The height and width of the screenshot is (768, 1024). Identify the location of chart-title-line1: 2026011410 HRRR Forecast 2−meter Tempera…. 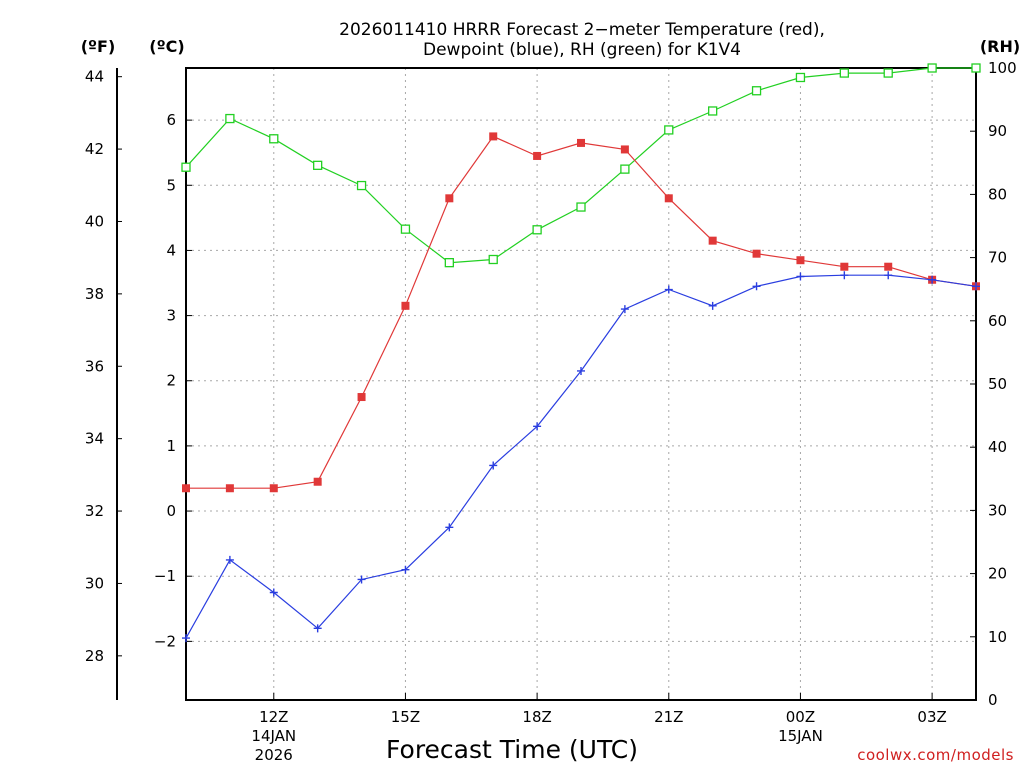
(582, 30).